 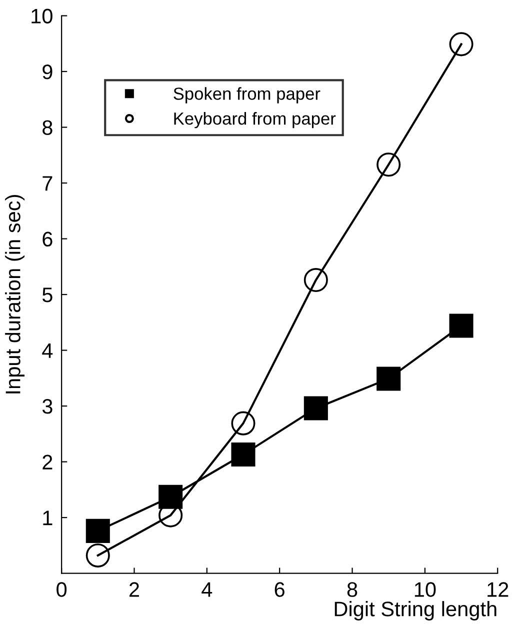 I want to click on x-tick-label: 6, so click(x=279, y=589).